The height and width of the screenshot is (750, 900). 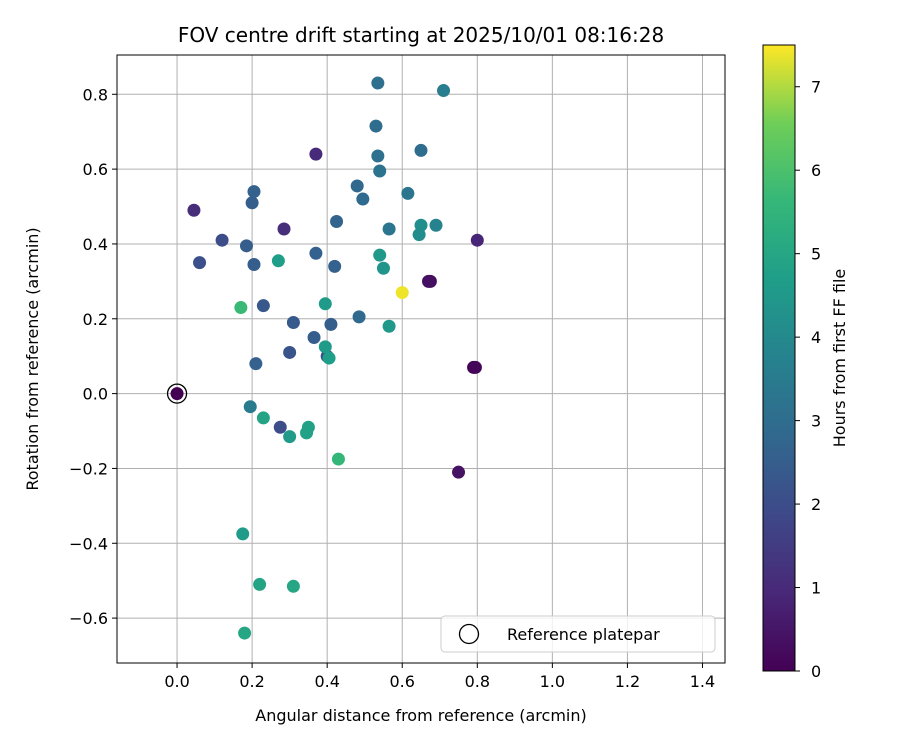 I want to click on colorbar-tick-label: 5, so click(x=816, y=254).